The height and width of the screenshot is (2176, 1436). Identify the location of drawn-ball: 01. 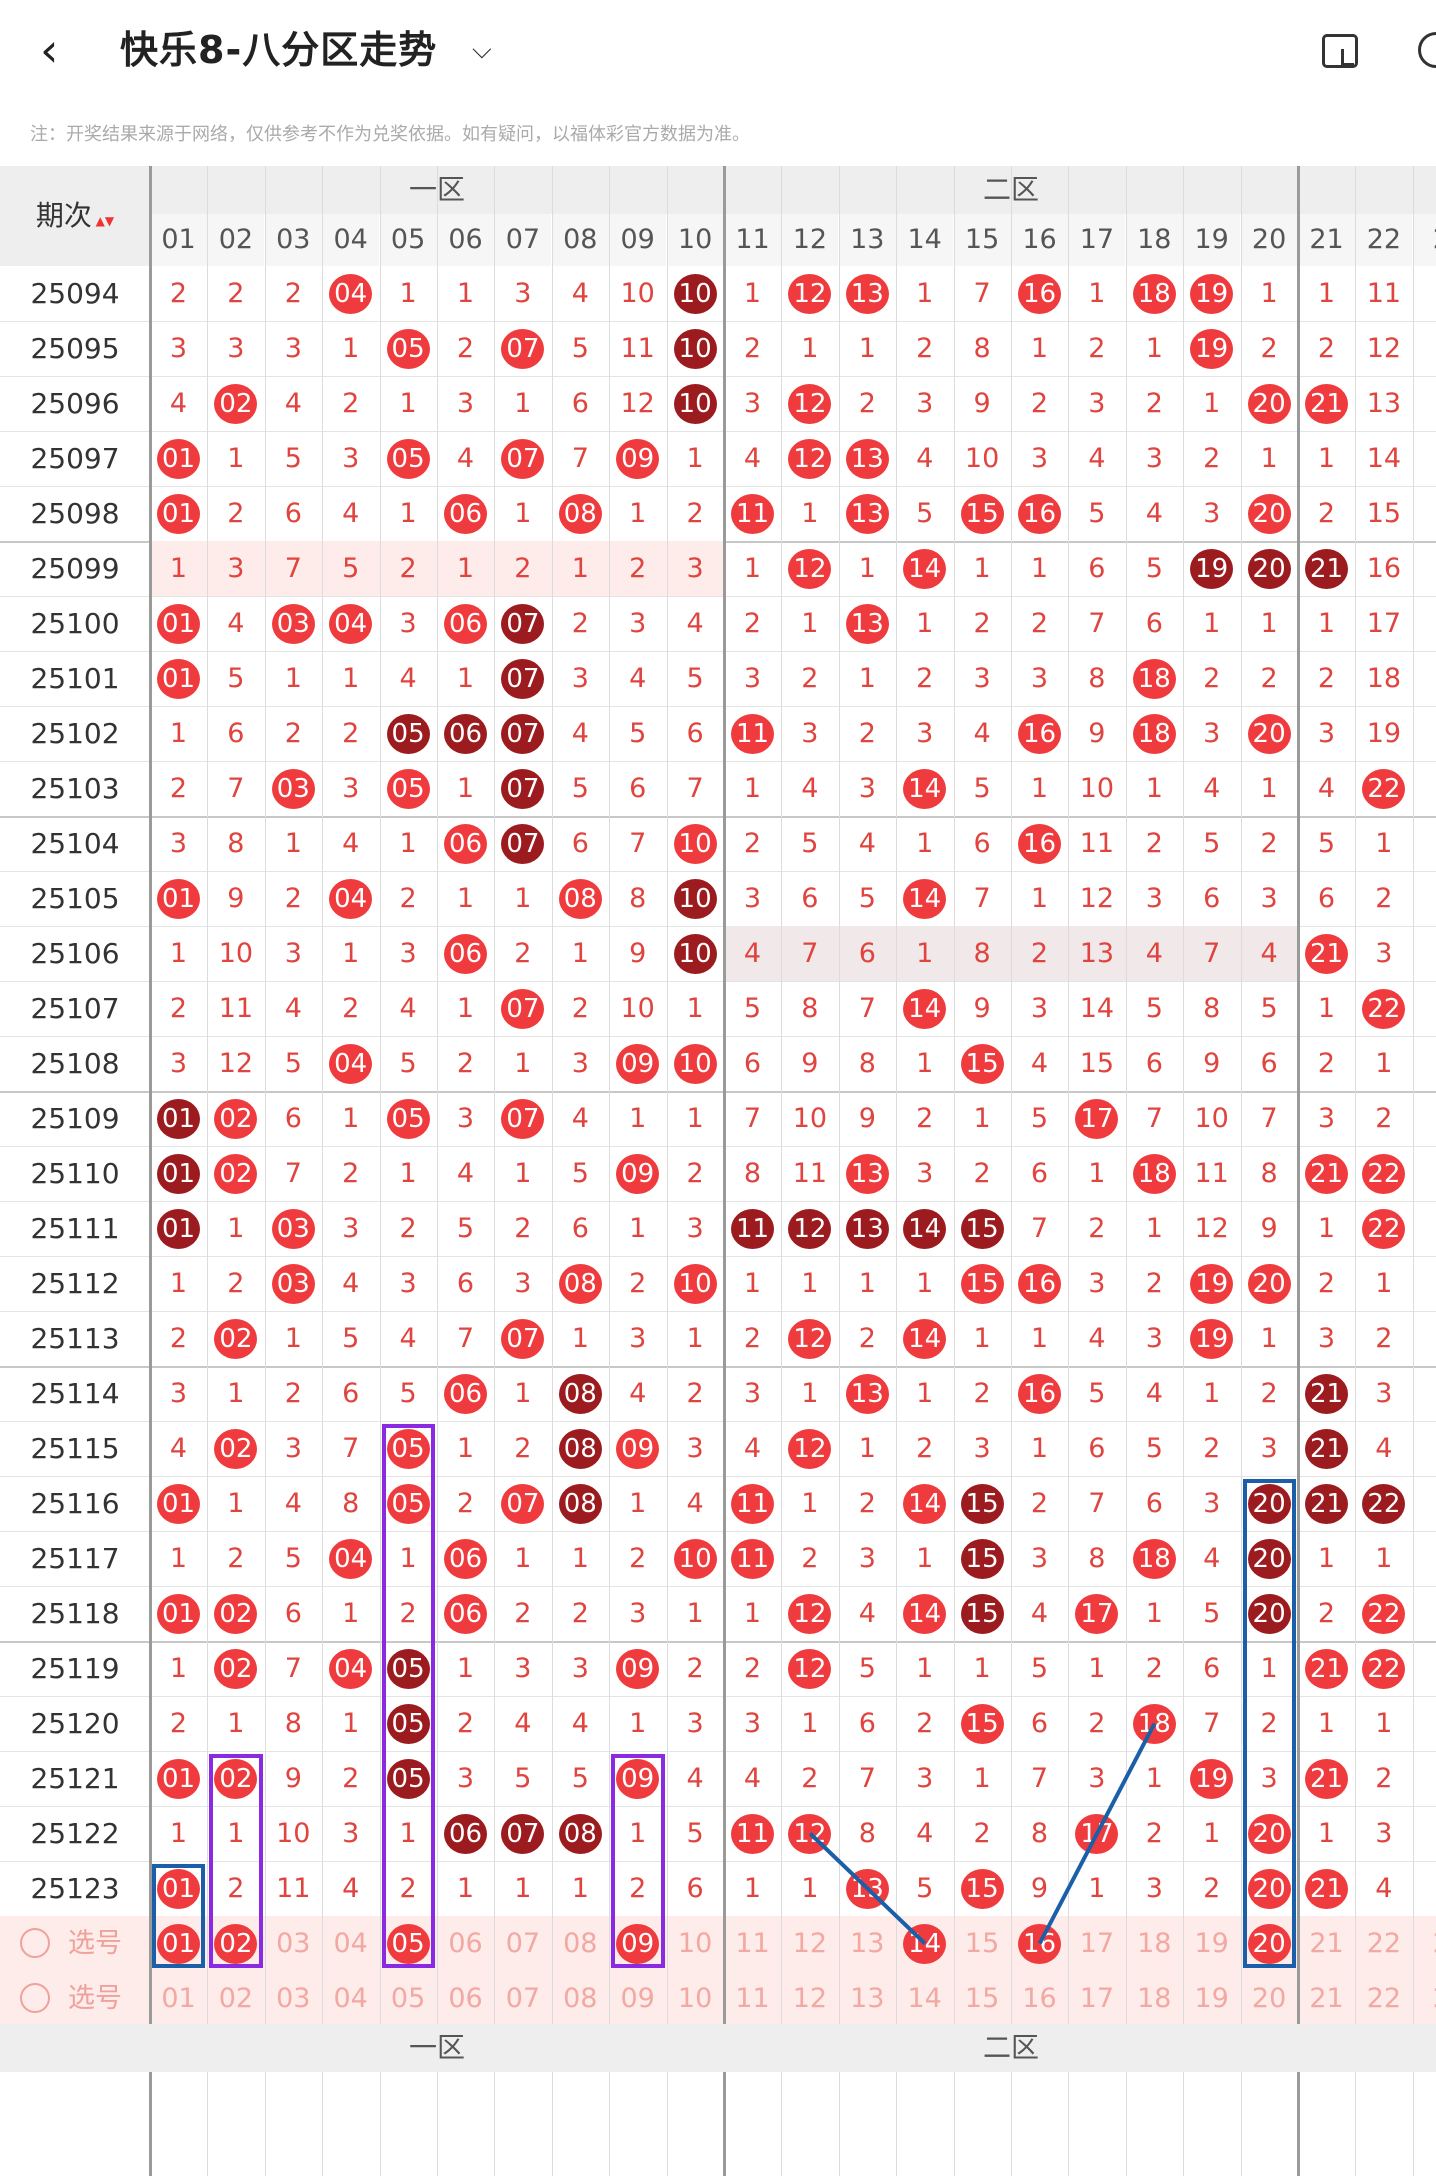
(178, 899).